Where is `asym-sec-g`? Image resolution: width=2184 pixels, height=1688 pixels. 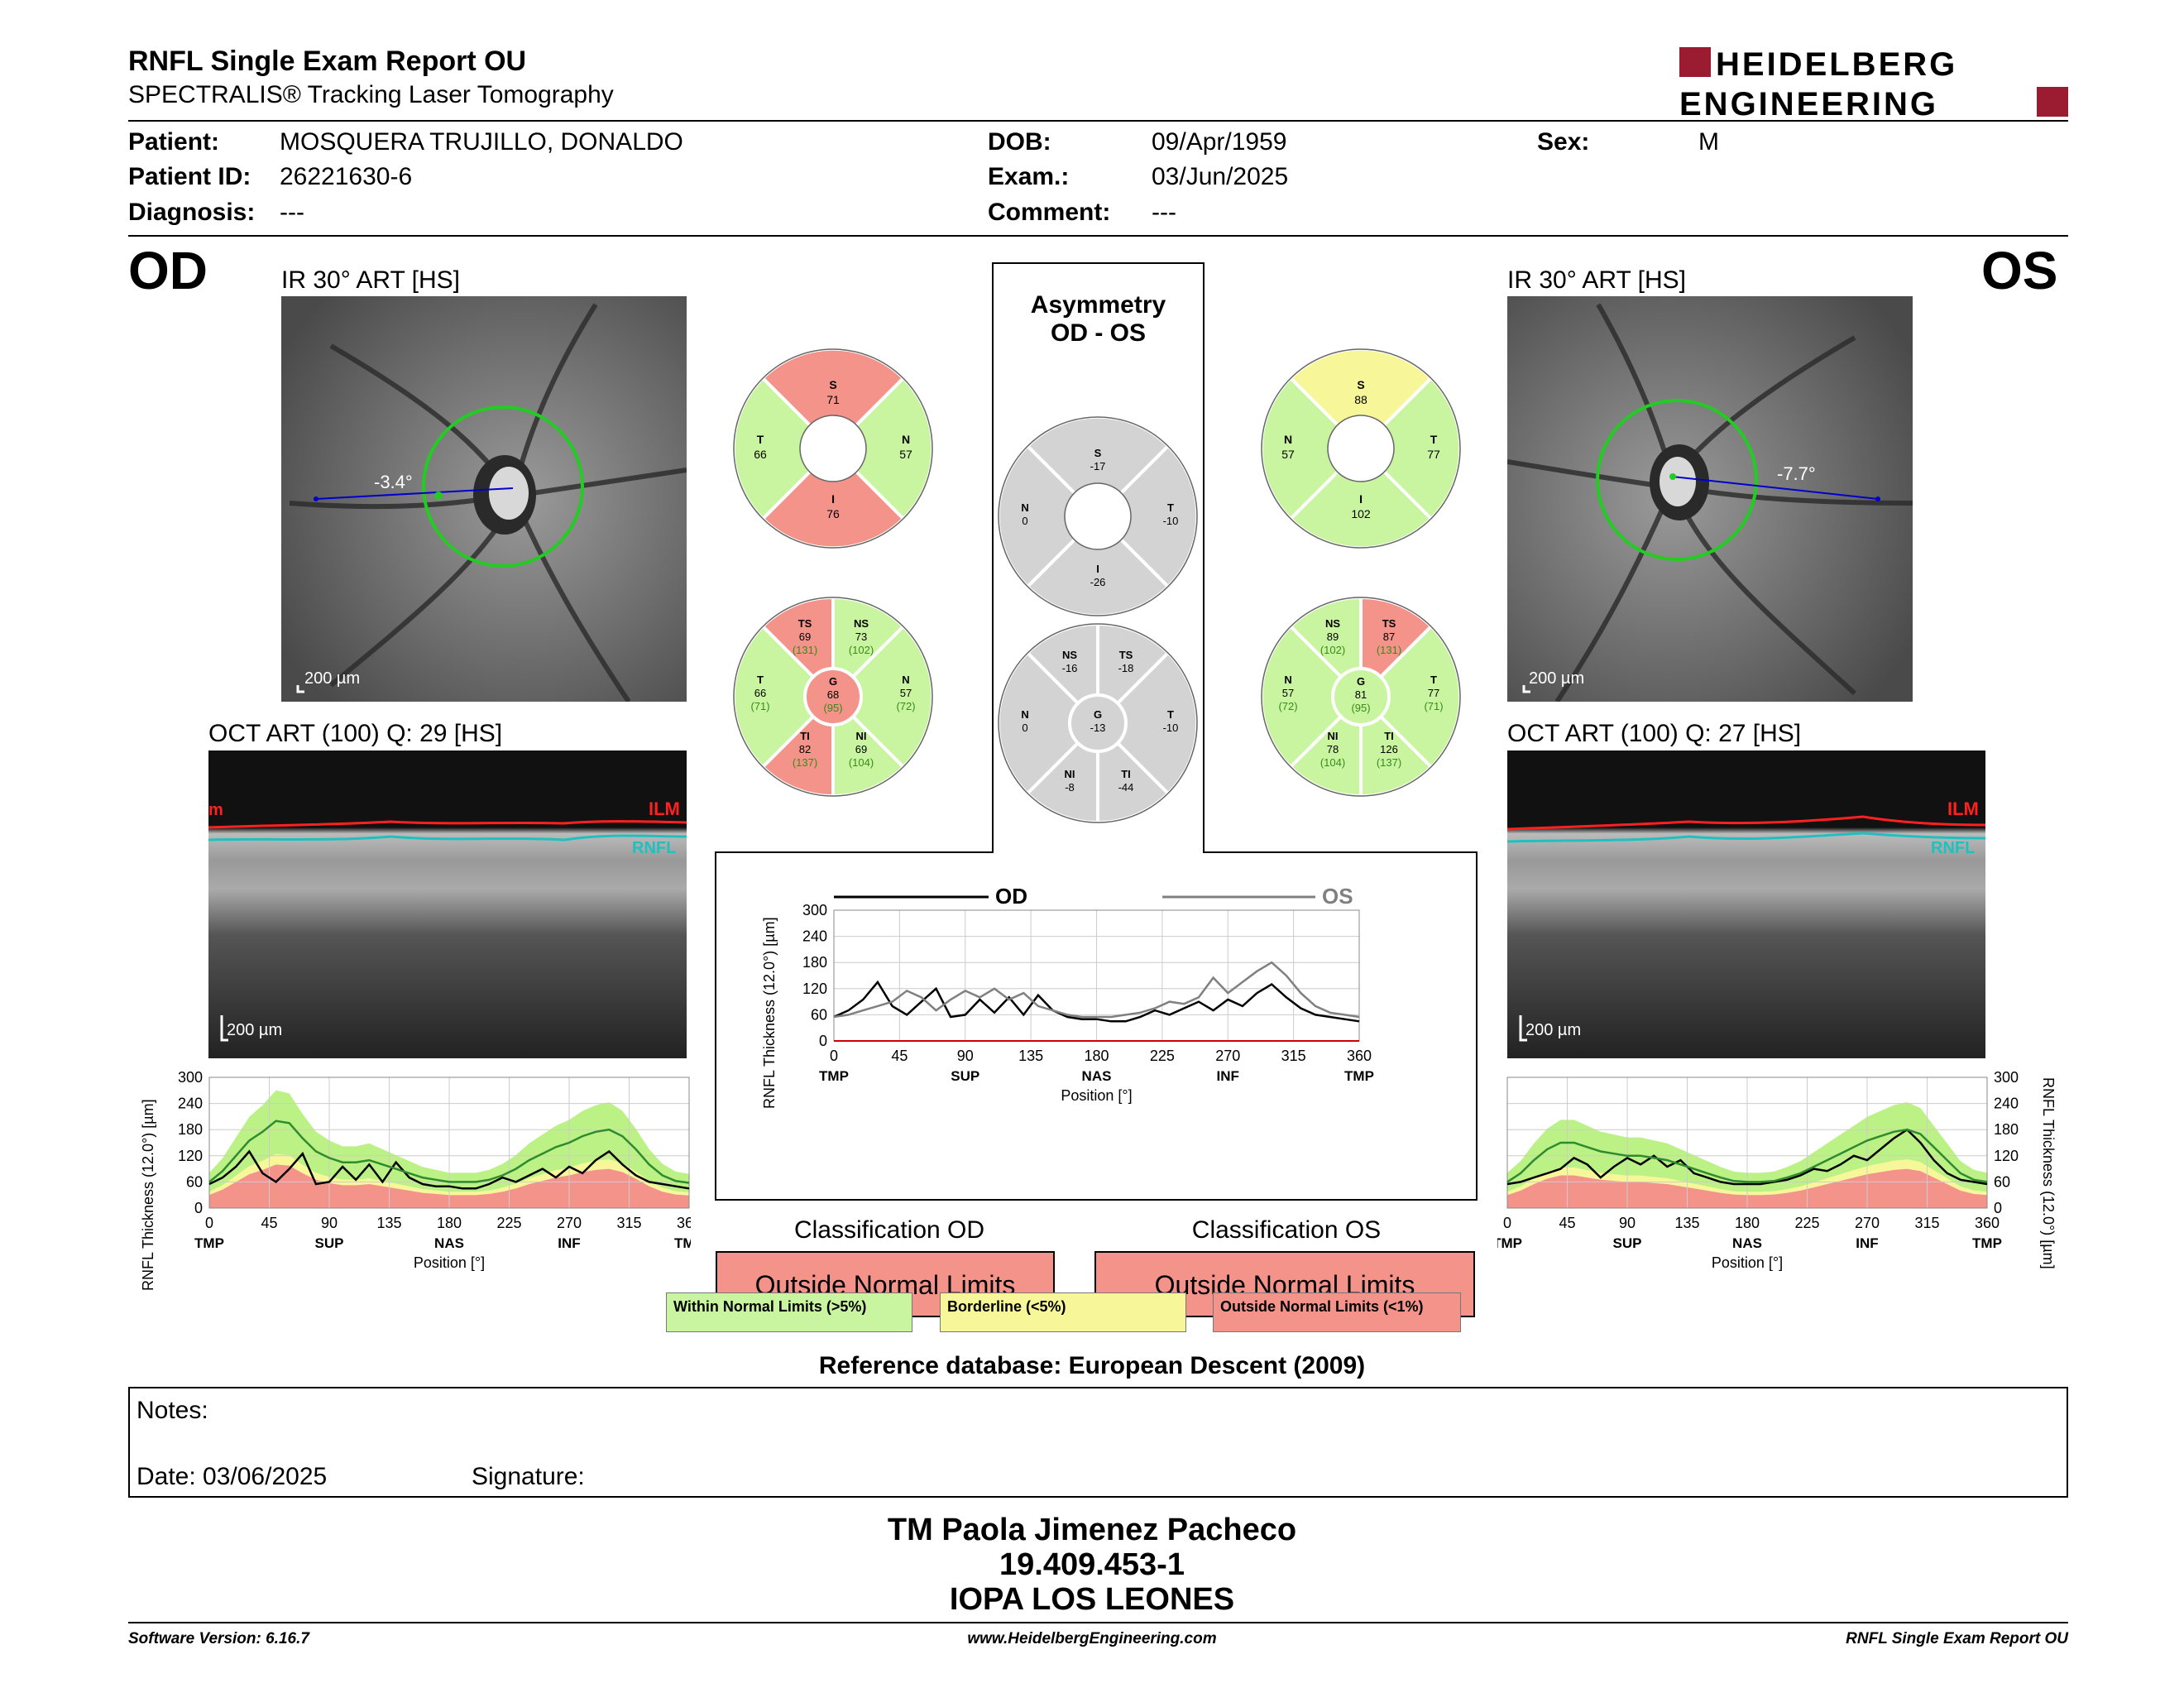 asym-sec-g is located at coordinates (1098, 723).